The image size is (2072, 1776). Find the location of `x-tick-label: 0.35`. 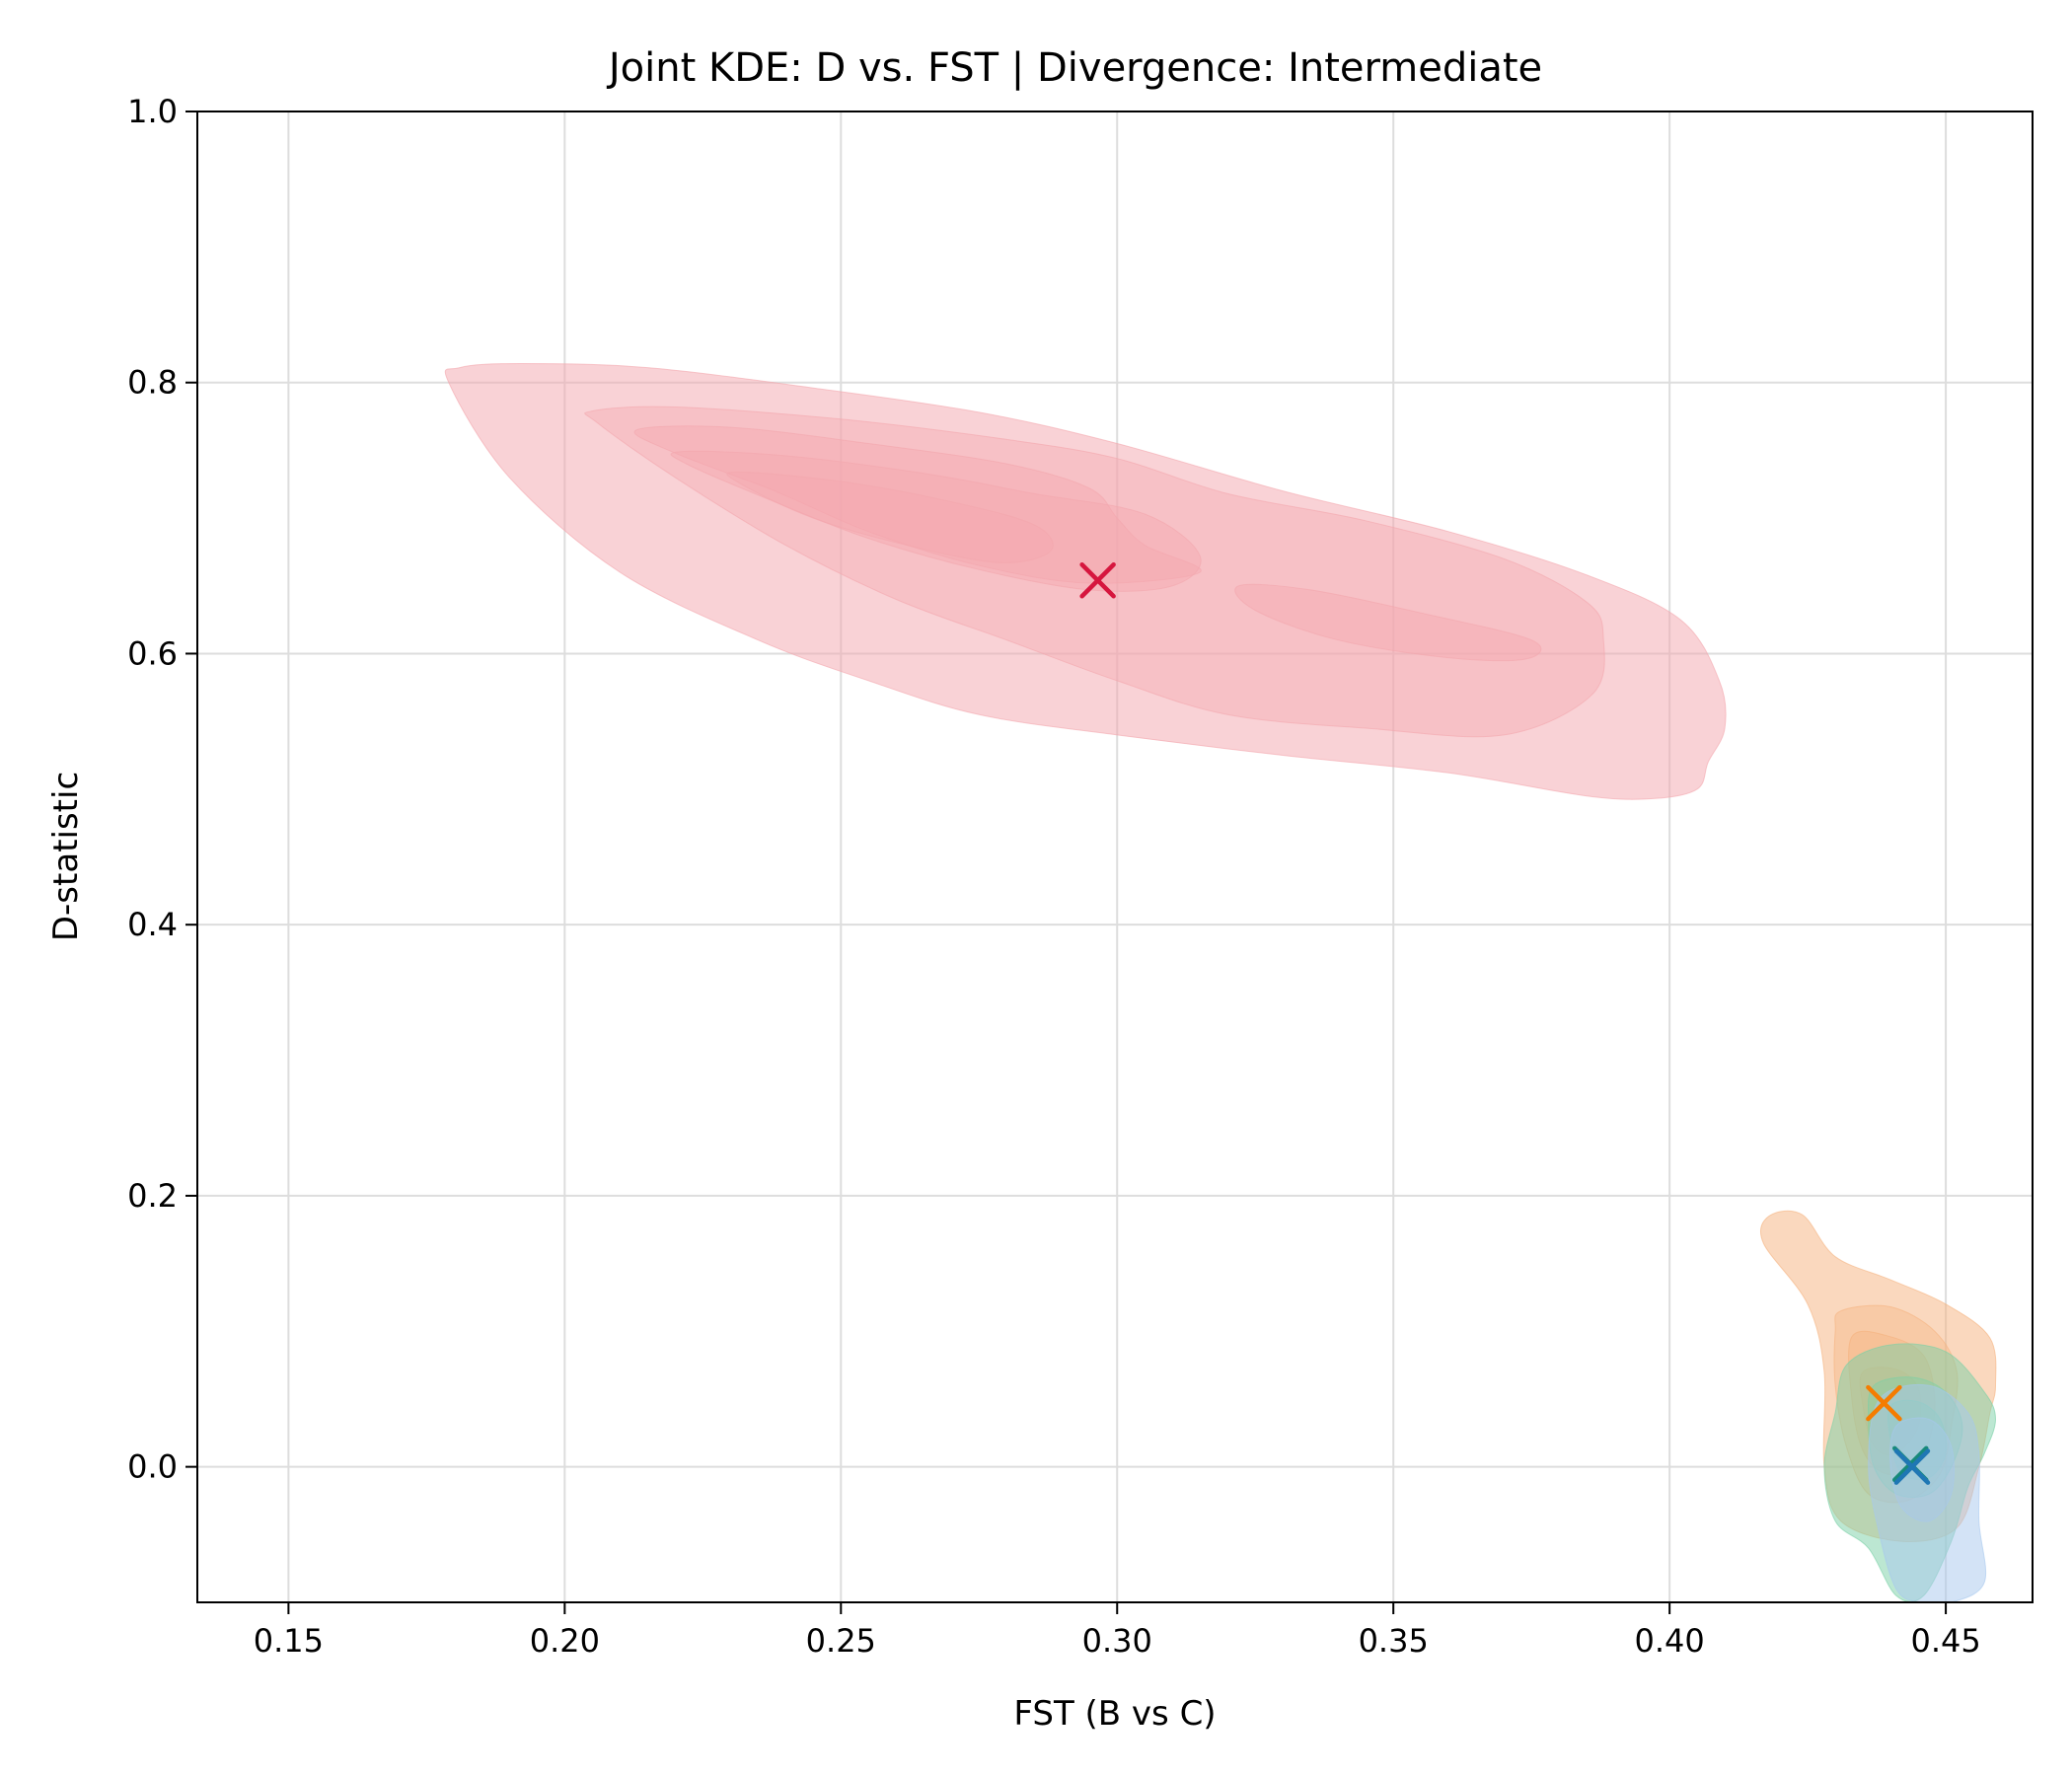

x-tick-label: 0.35 is located at coordinates (1394, 1641).